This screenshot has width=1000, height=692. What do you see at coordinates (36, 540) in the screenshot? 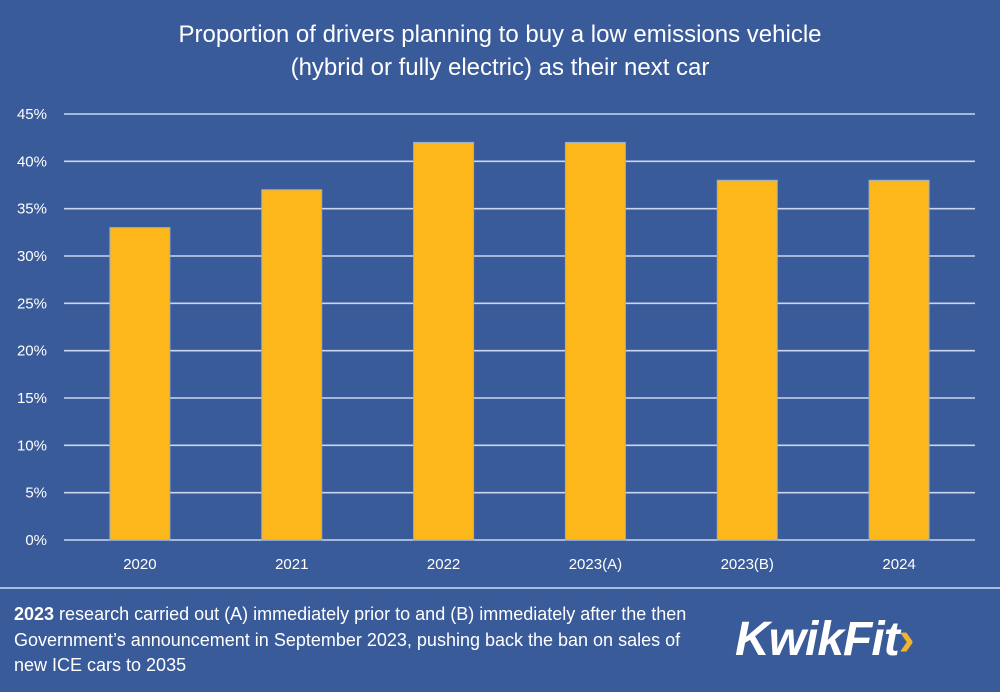
I see `y-tick-label: 0%` at bounding box center [36, 540].